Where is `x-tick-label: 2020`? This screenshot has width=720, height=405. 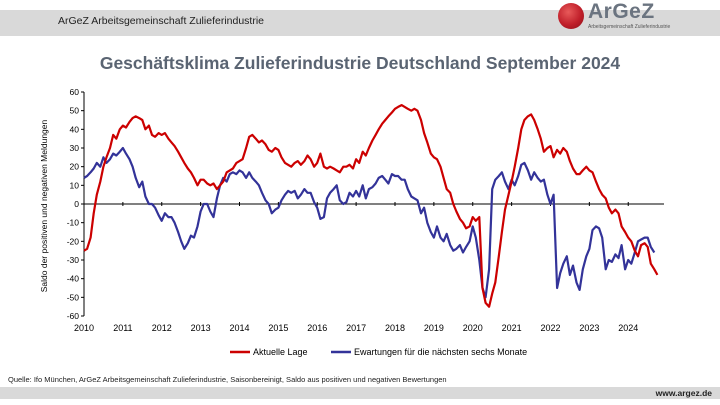
x-tick-label: 2020 is located at coordinates (473, 328).